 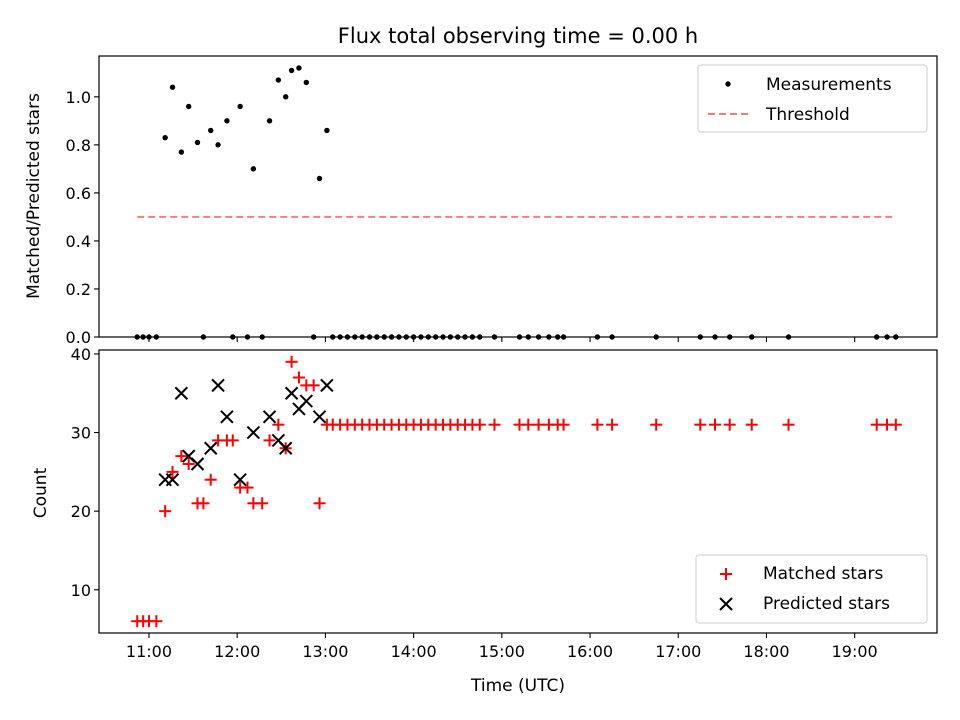 I want to click on bottom-ytick-label: 20, so click(x=81, y=511).